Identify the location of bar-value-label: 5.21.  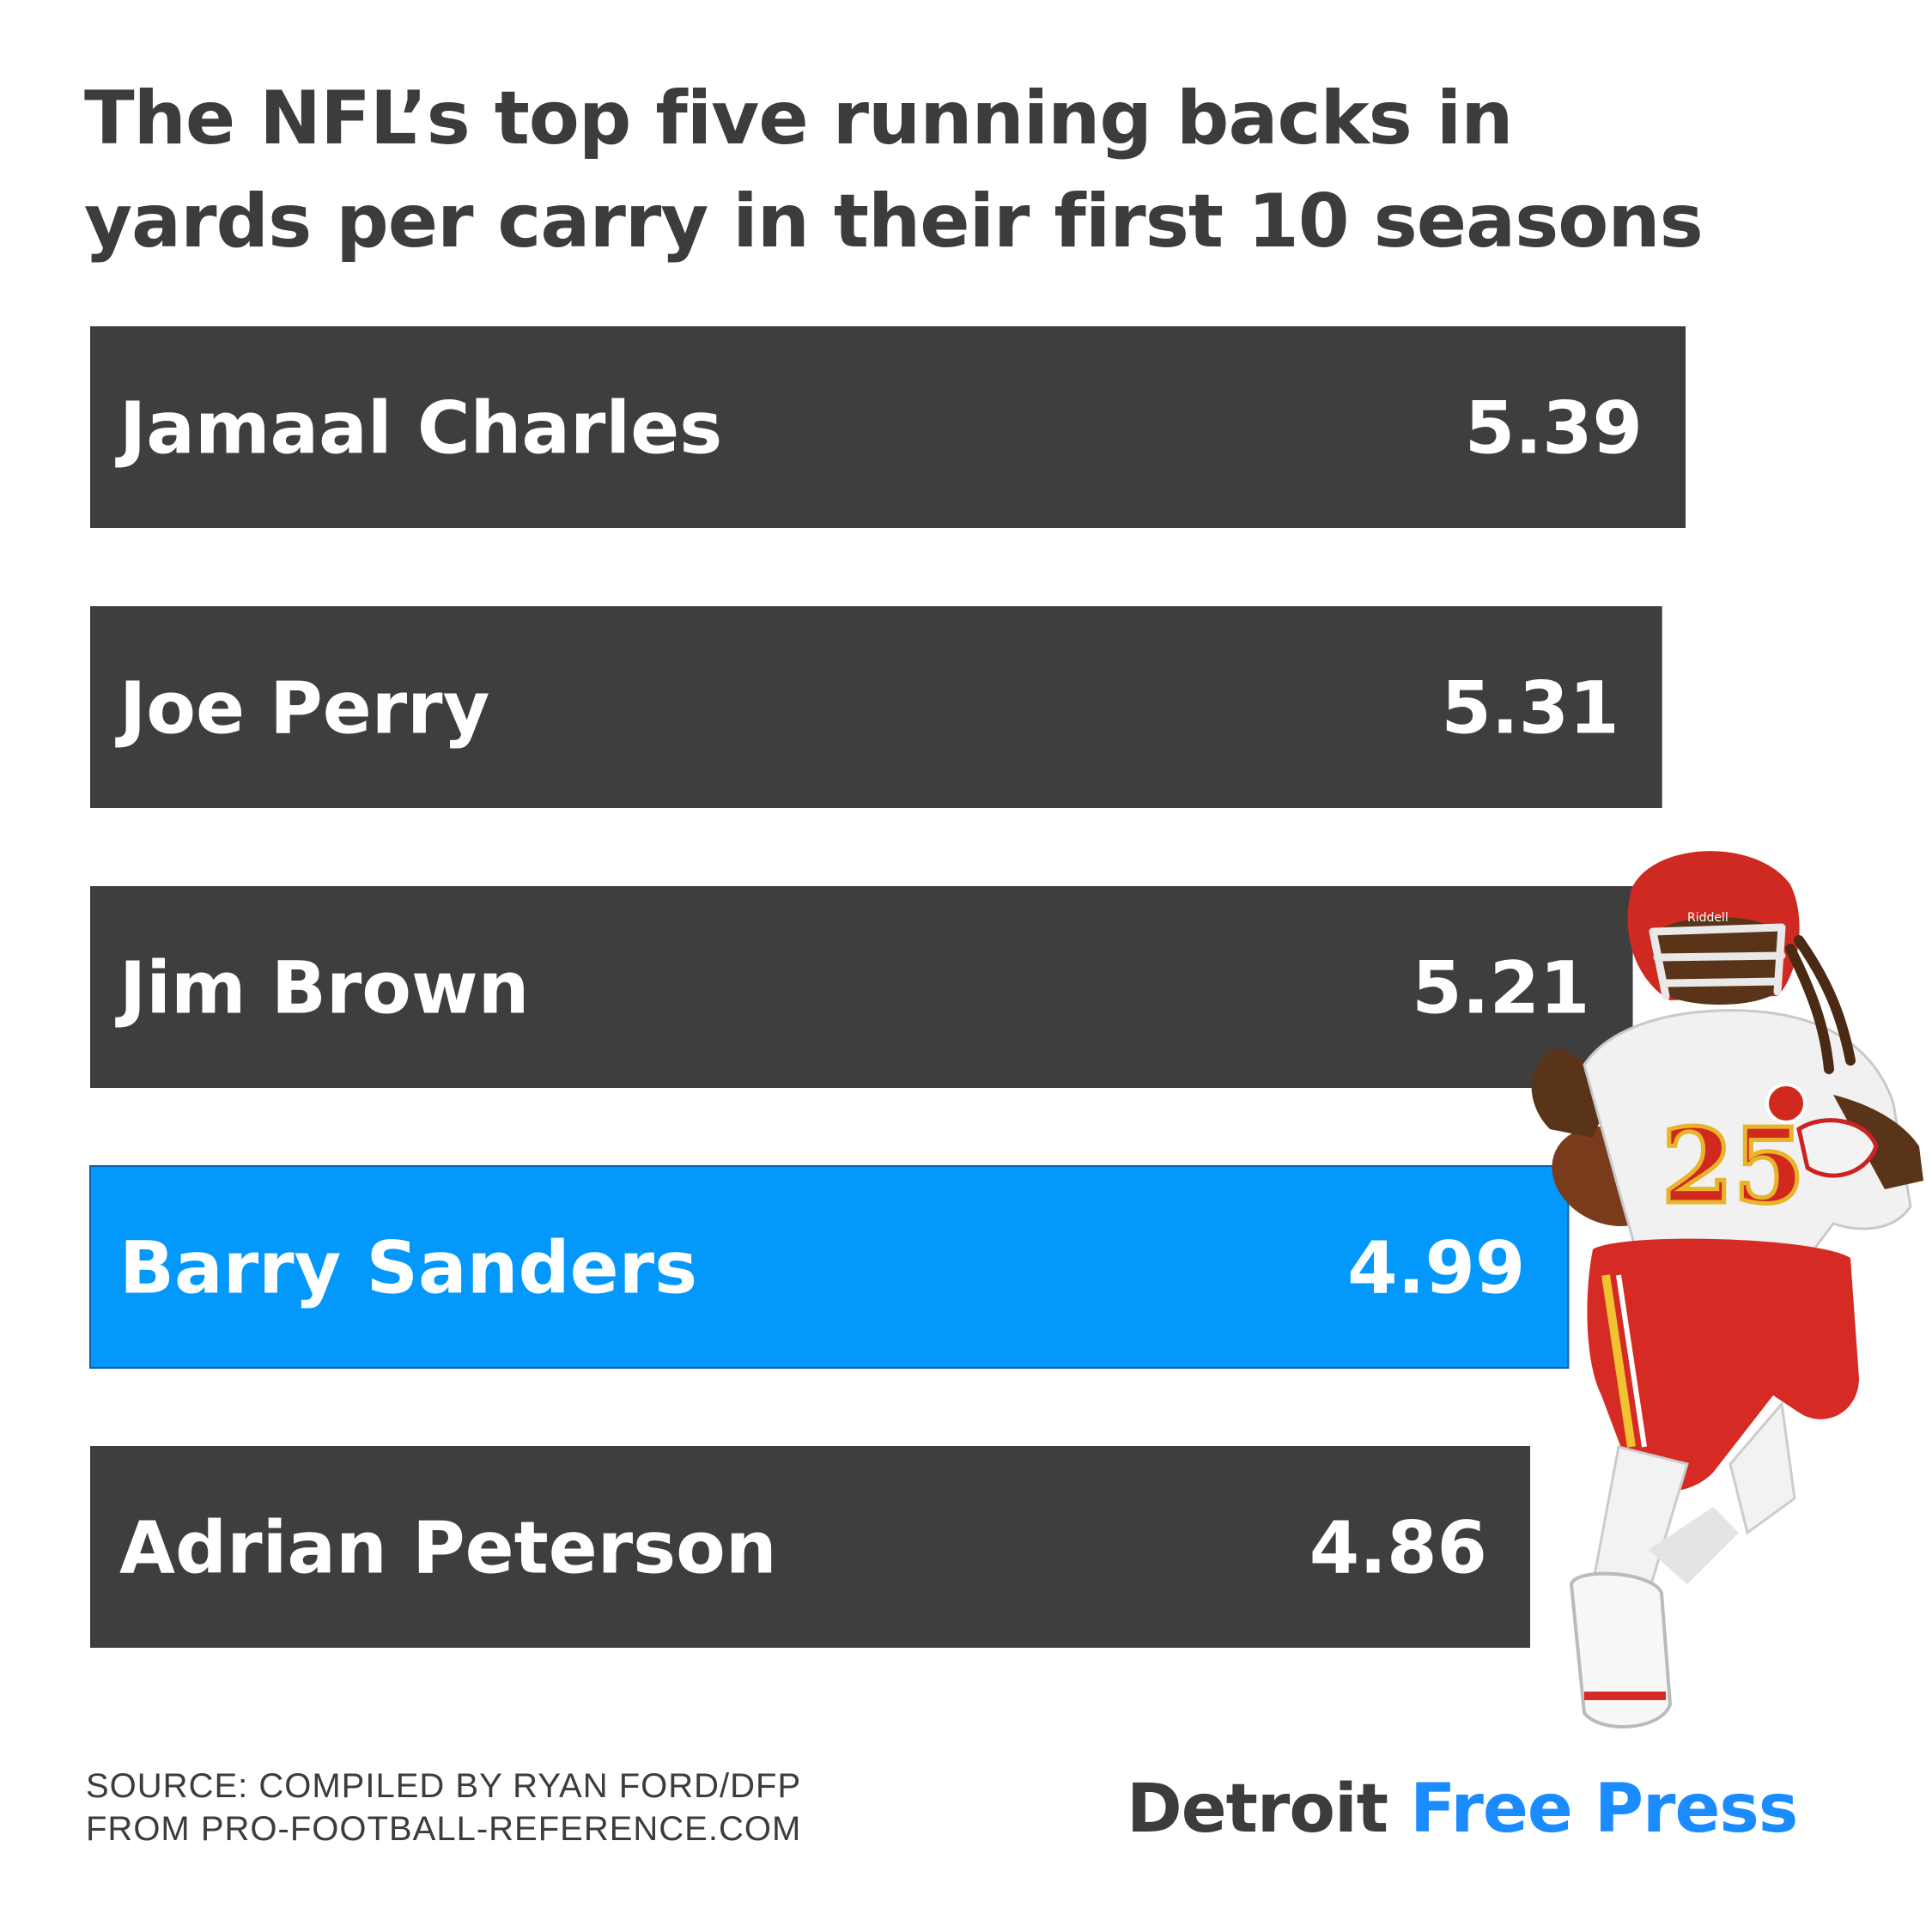
(1500, 988).